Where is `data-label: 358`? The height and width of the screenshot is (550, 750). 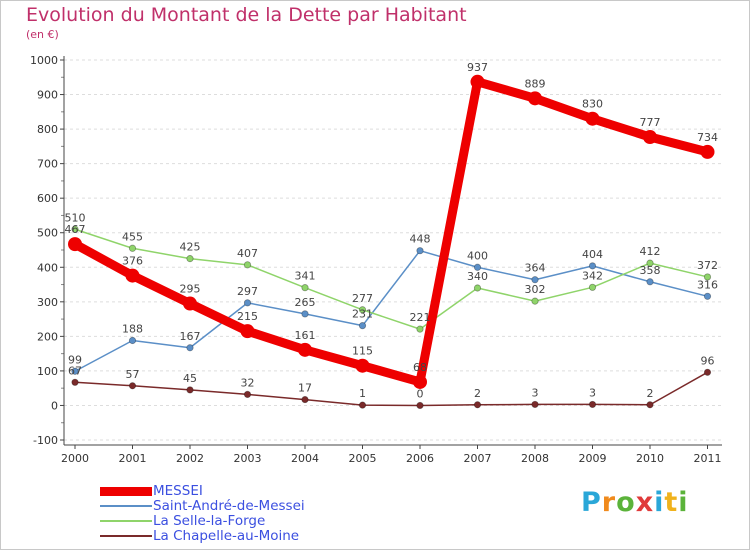
data-label: 358 is located at coordinates (650, 270).